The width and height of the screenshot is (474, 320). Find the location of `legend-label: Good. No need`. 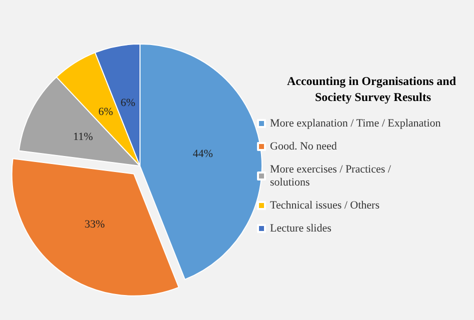

legend-label: Good. No need is located at coordinates (304, 146).